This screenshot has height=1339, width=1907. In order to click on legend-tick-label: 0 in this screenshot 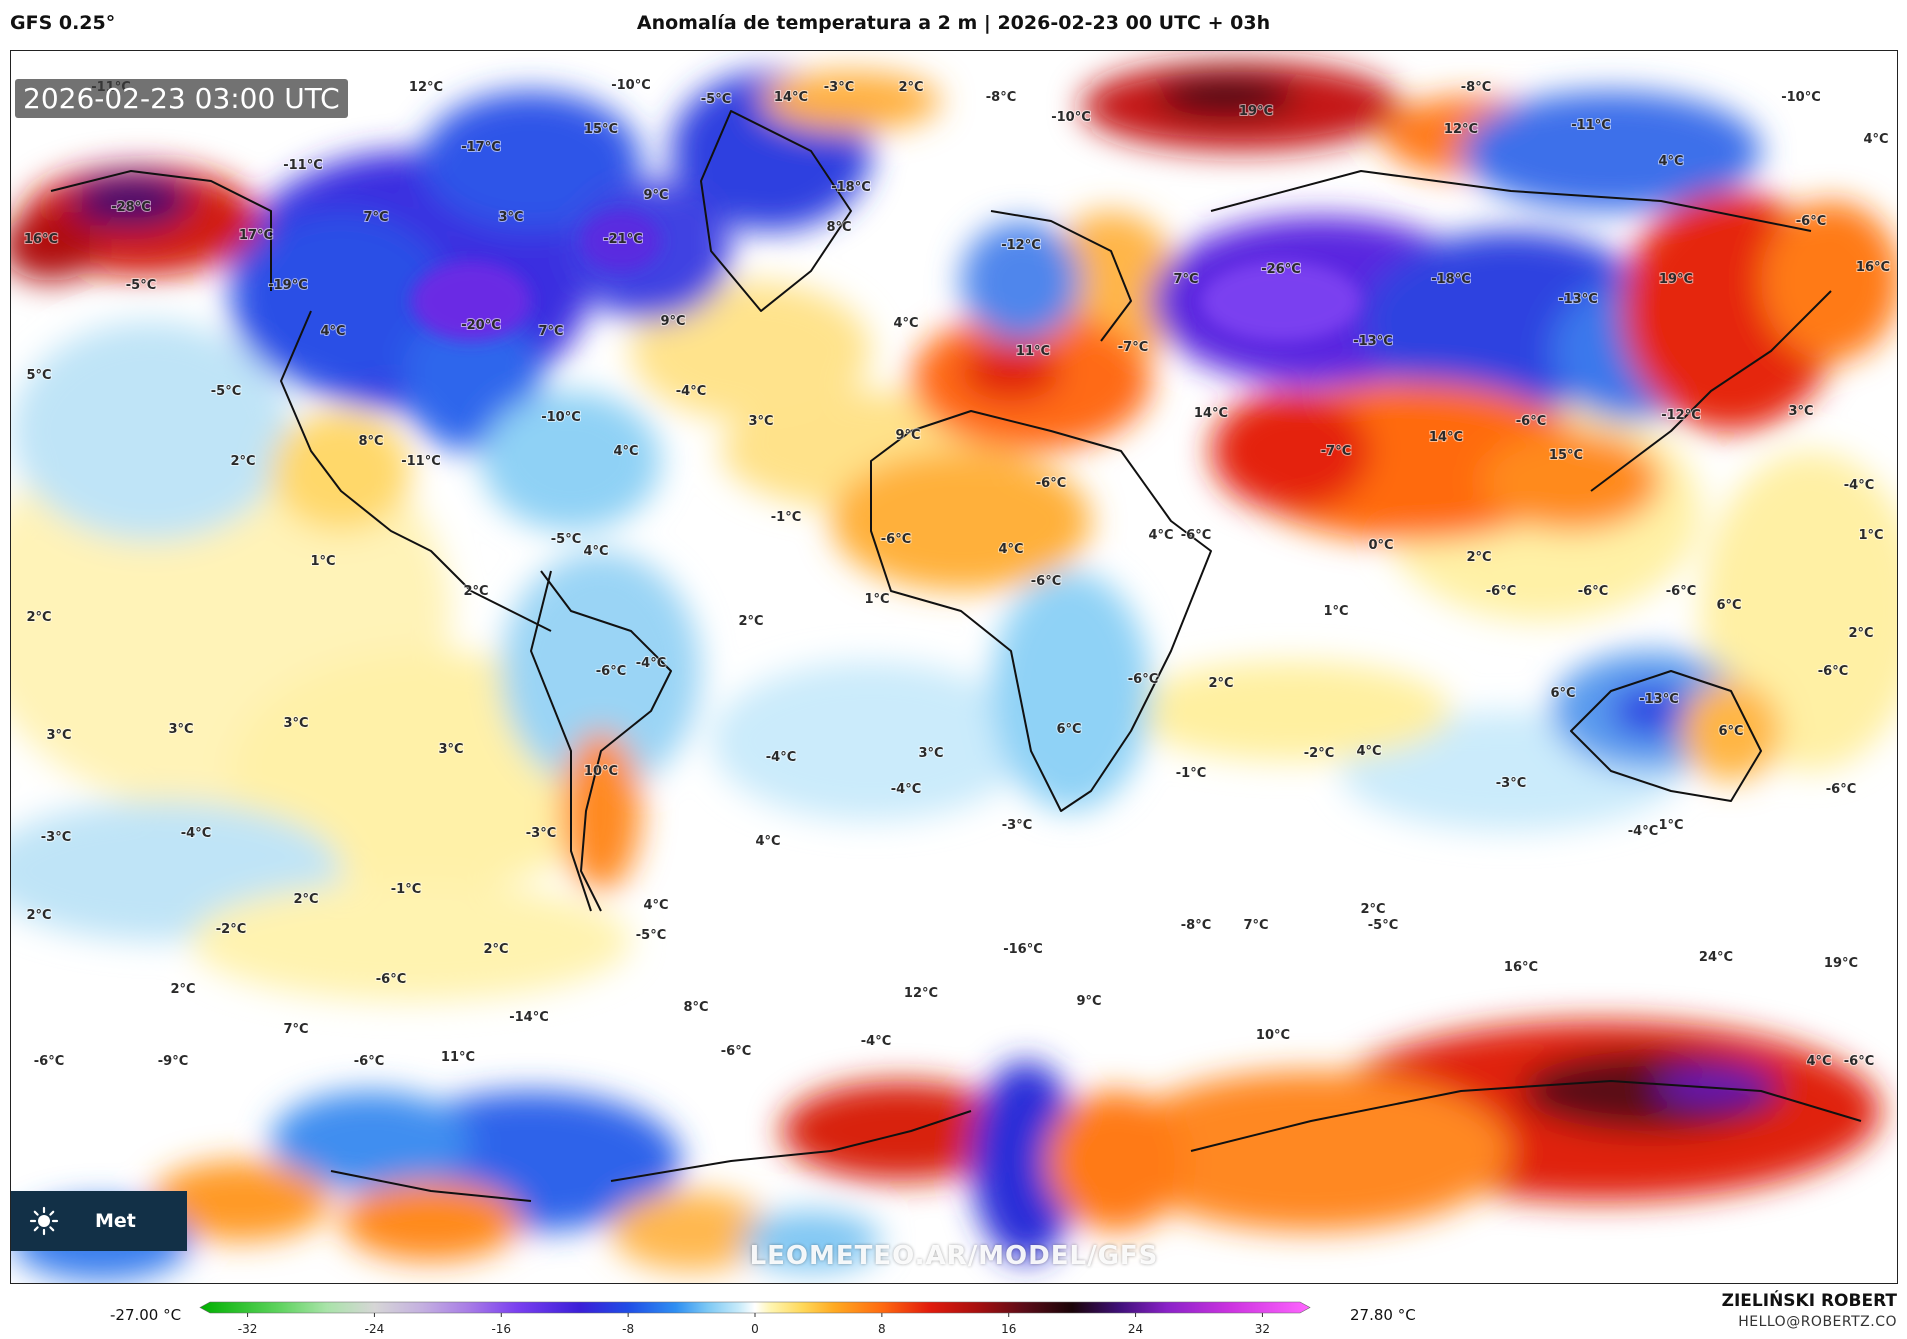, I will do `click(755, 1329)`.